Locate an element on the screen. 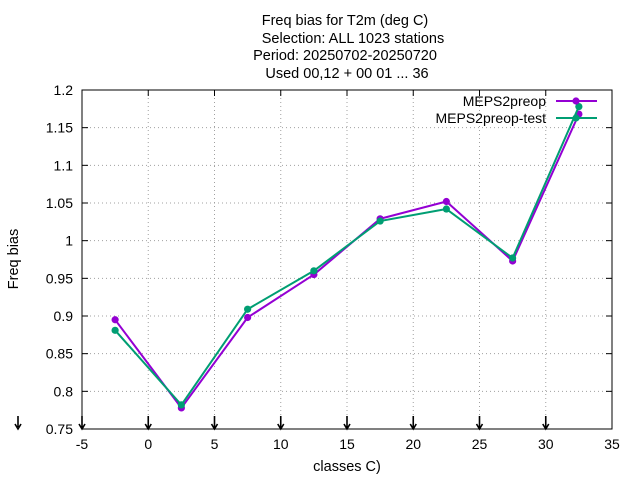  x-tick-label: 0 is located at coordinates (148, 444).